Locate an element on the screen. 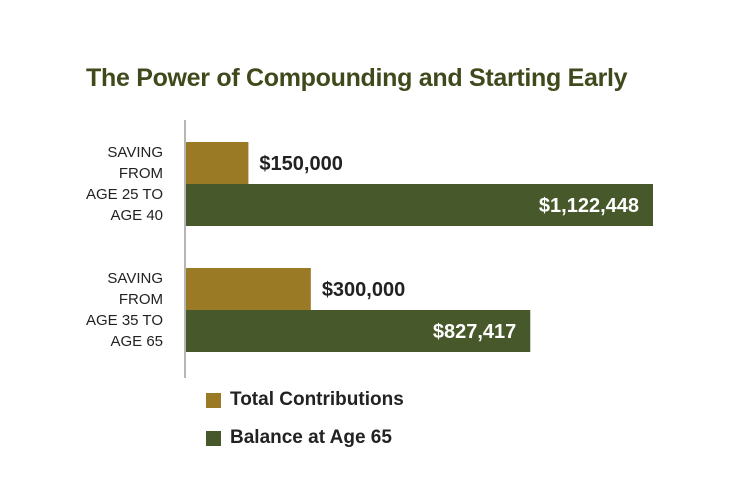 The image size is (740, 492). legend-label-contributions: Total Contributions is located at coordinates (317, 399).